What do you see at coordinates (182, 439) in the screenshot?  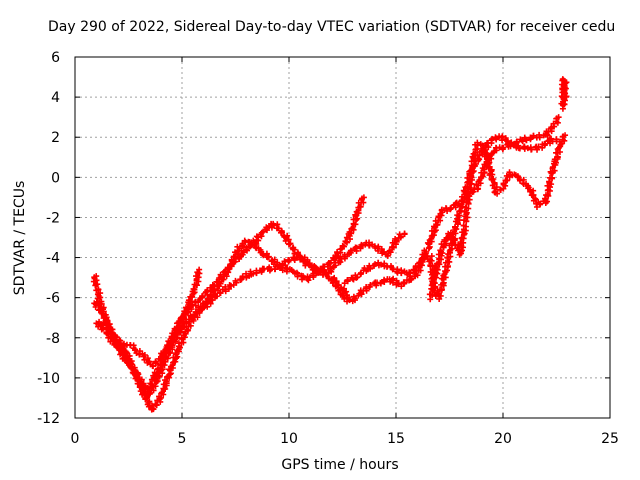 I see `x-tick-label: 5` at bounding box center [182, 439].